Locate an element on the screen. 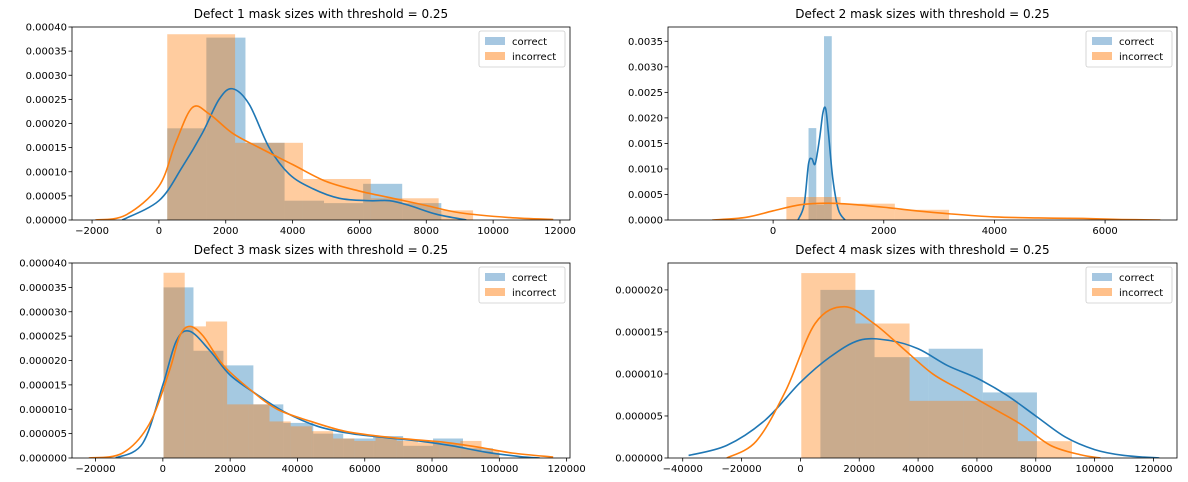  y-tick-label: 0.000030 is located at coordinates (43, 312).